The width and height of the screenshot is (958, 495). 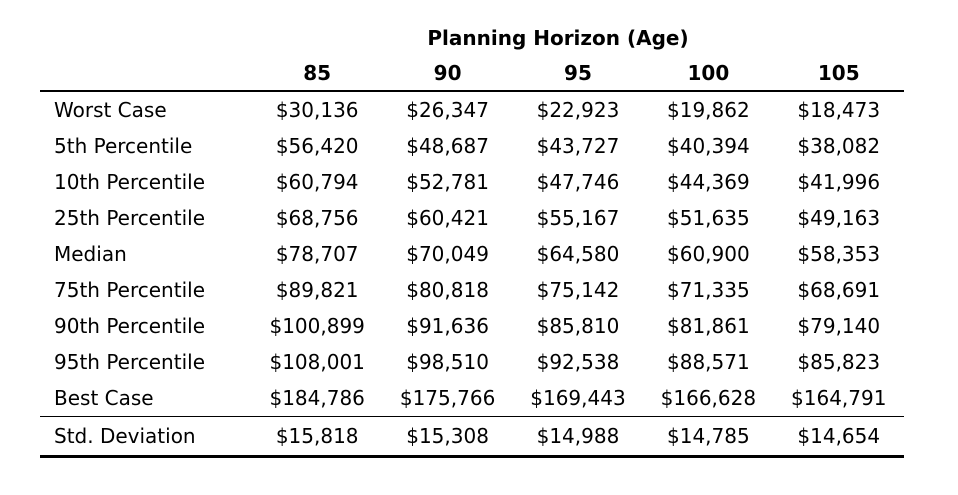 What do you see at coordinates (578, 218) in the screenshot?
I see `table-cell: $55,167` at bounding box center [578, 218].